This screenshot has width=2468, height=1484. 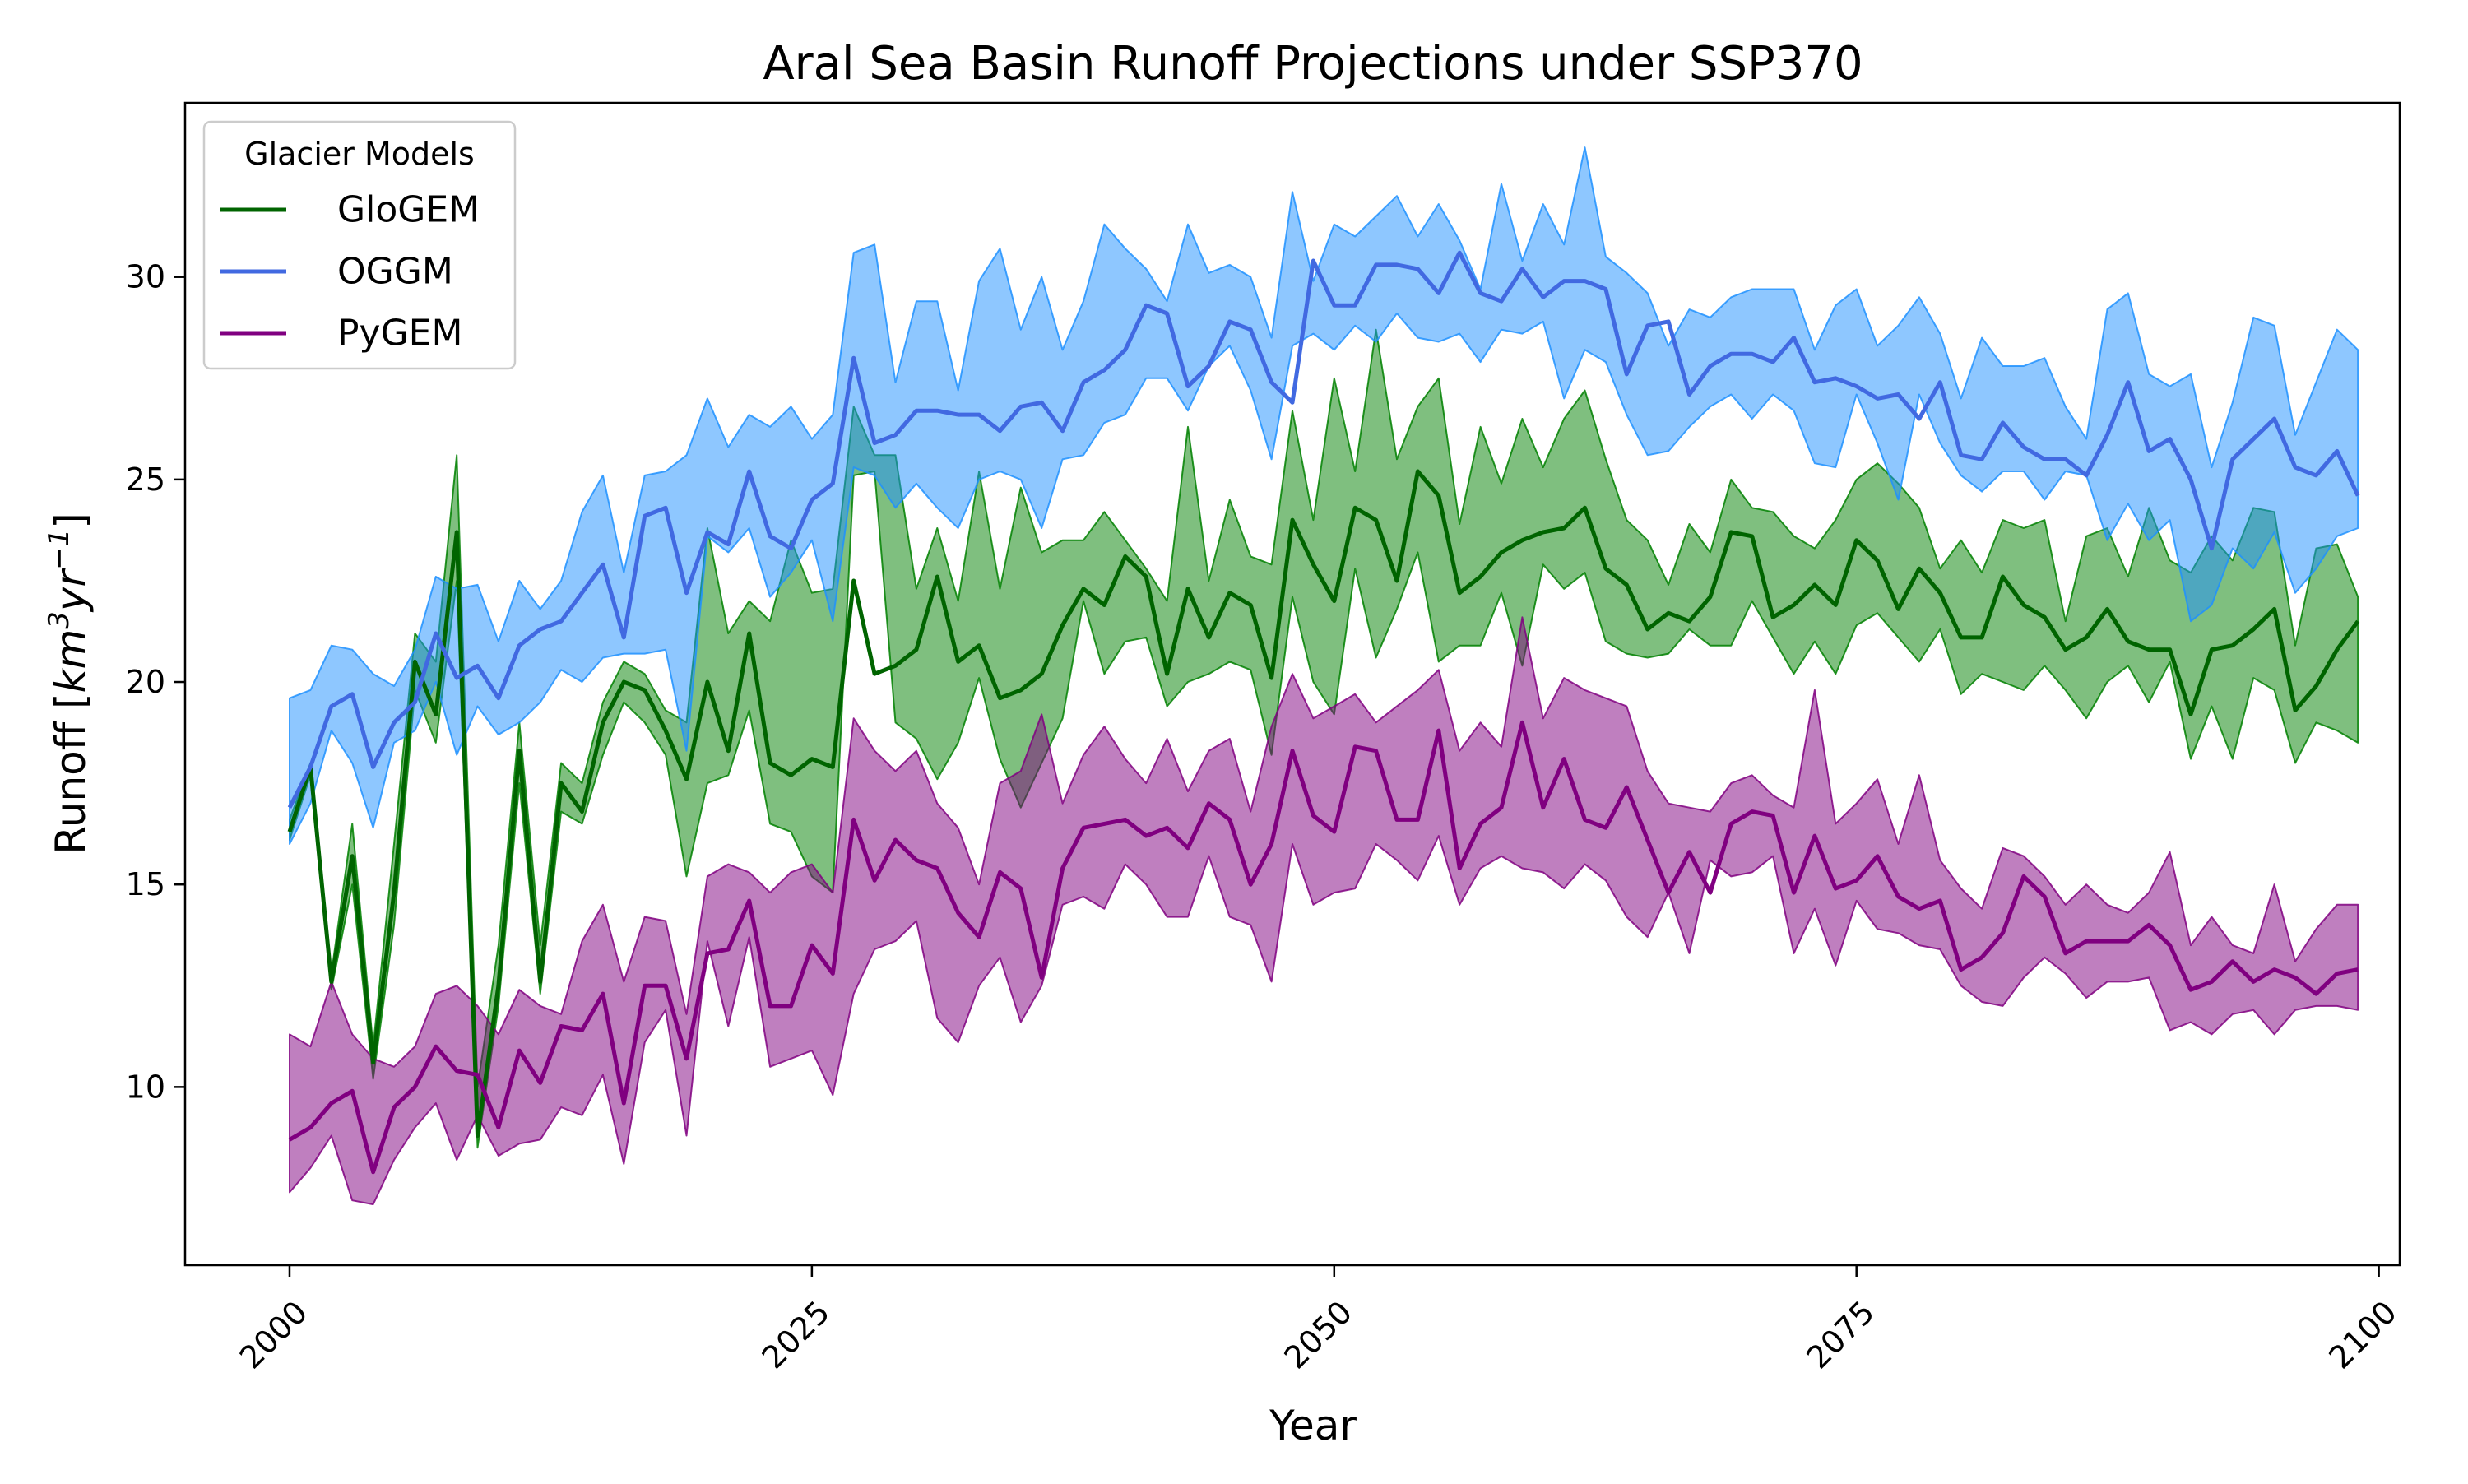 I want to click on x-tick-label-2075: 2075, so click(x=1840, y=1335).